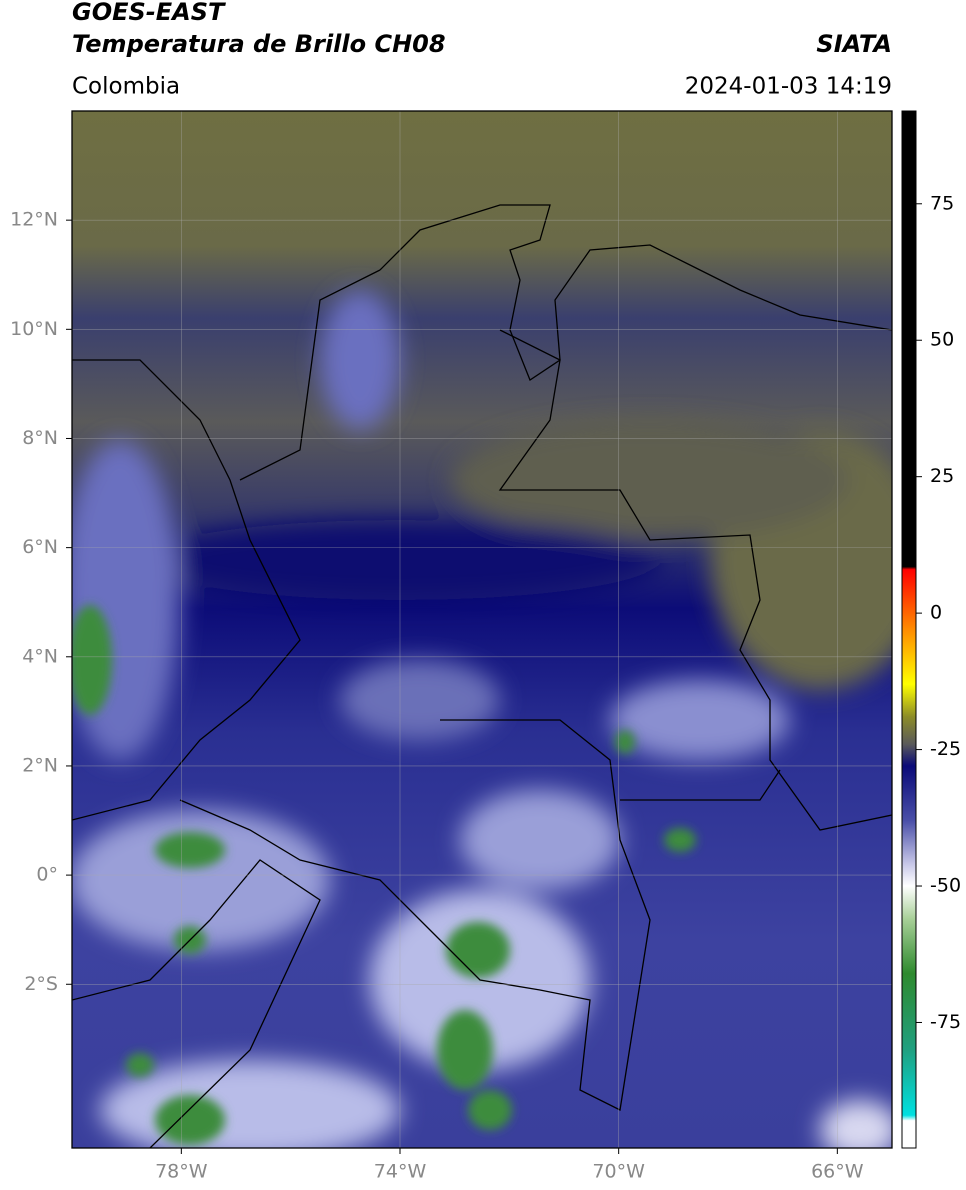 Image resolution: width=966 pixels, height=1190 pixels. Describe the element at coordinates (945, 886) in the screenshot. I see `colorbar-tick-label: -50` at that location.